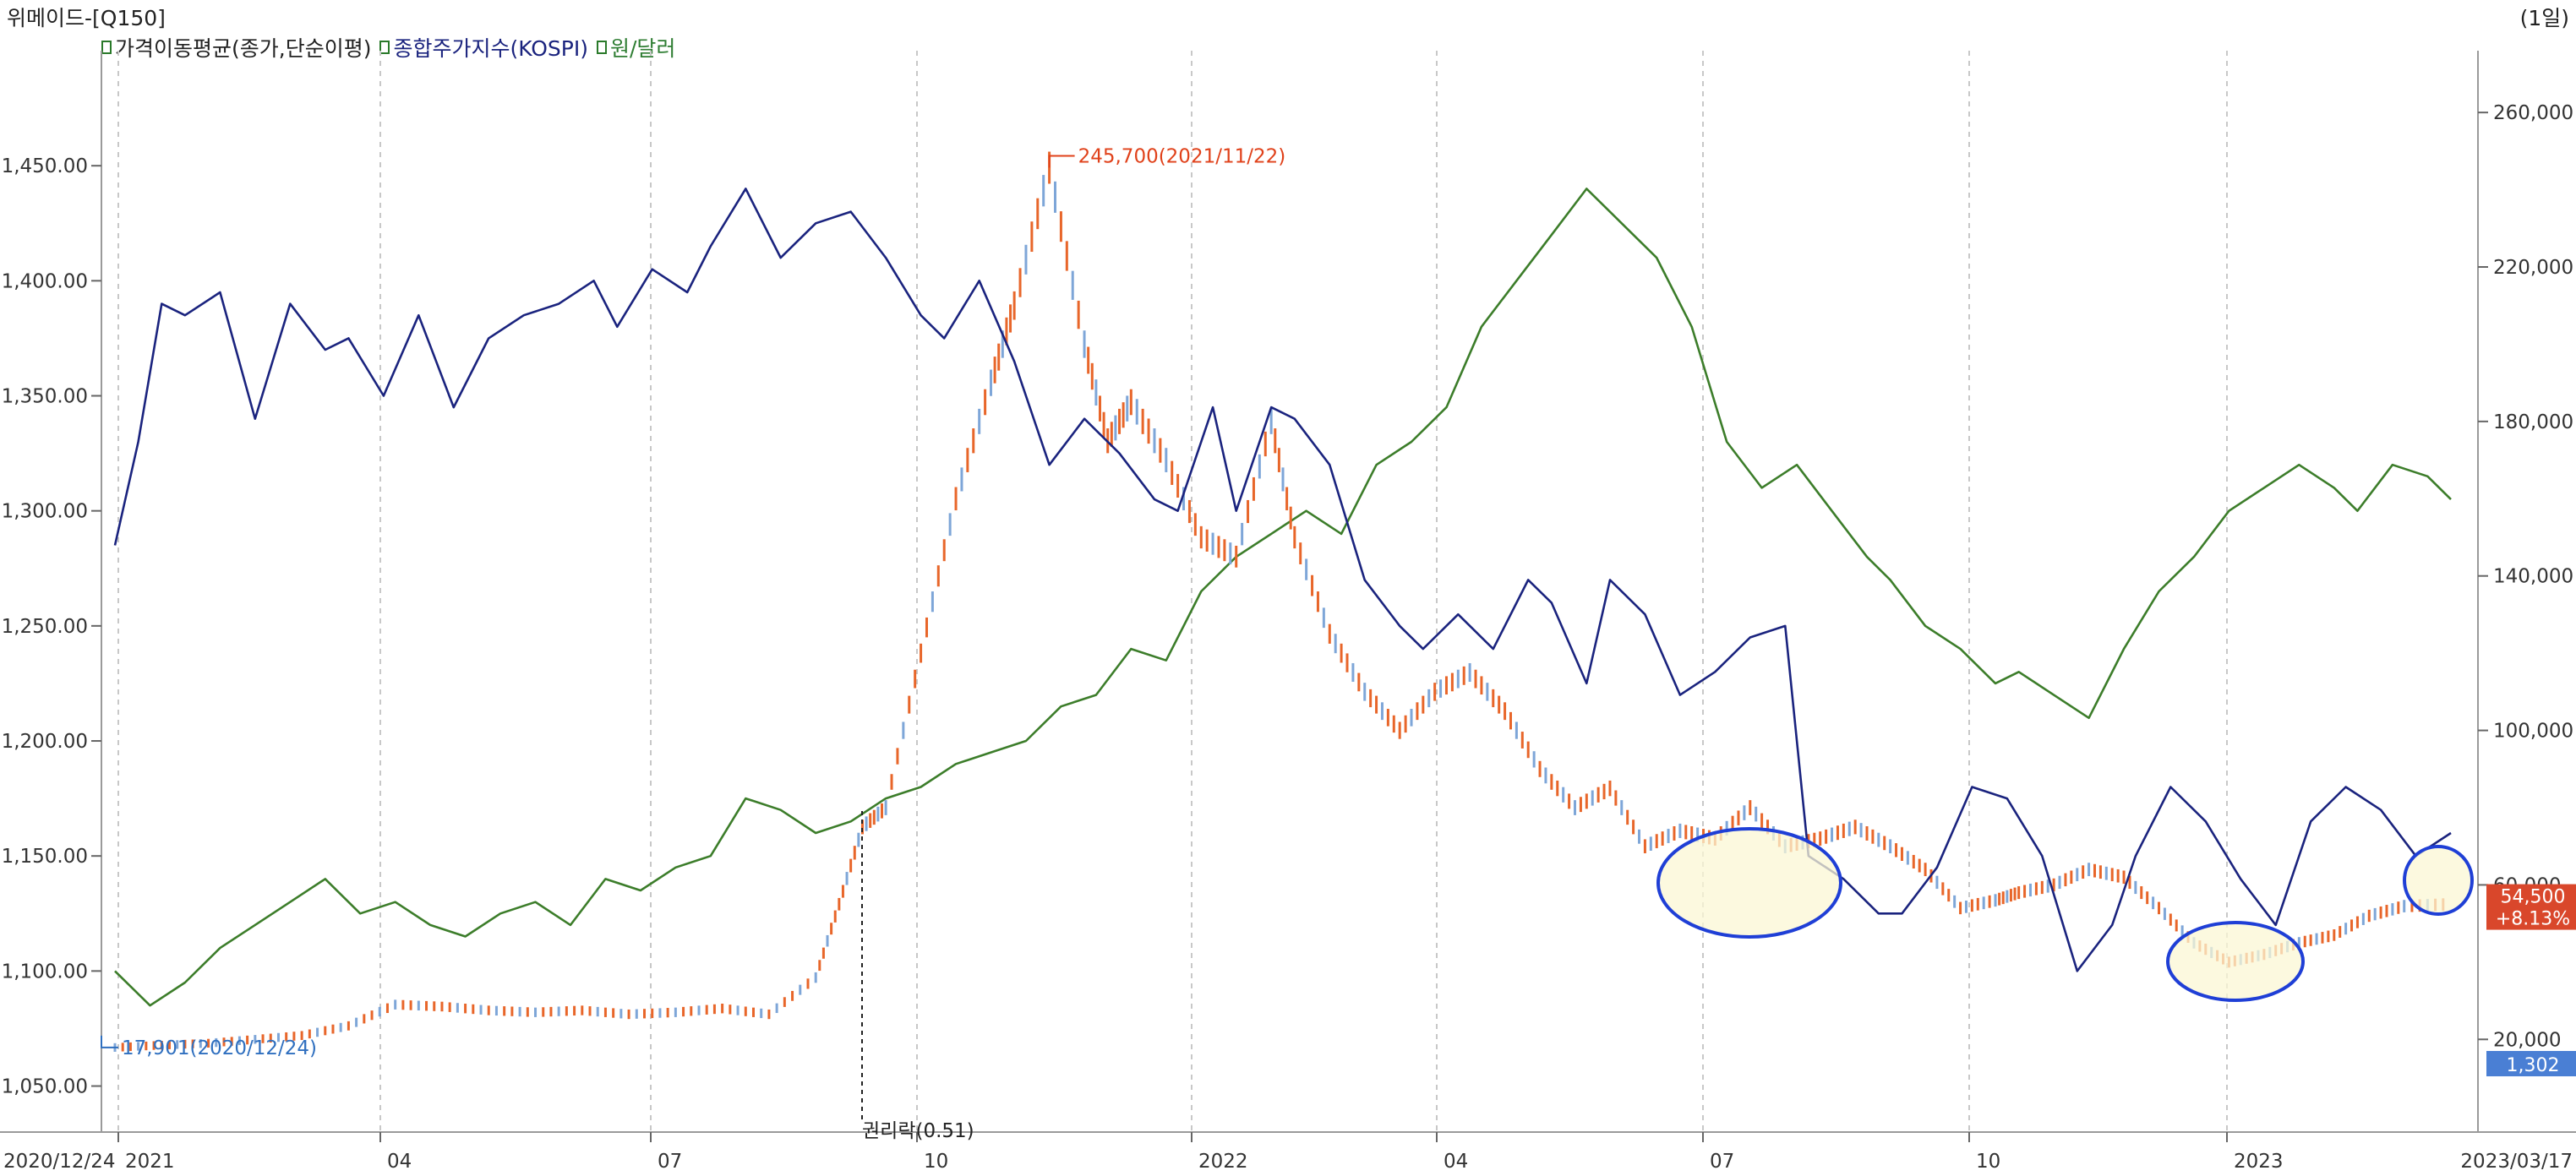 The width and height of the screenshot is (2576, 1176). What do you see at coordinates (2516, 1162) in the screenshot?
I see `x-end-label: 2023/03/17` at bounding box center [2516, 1162].